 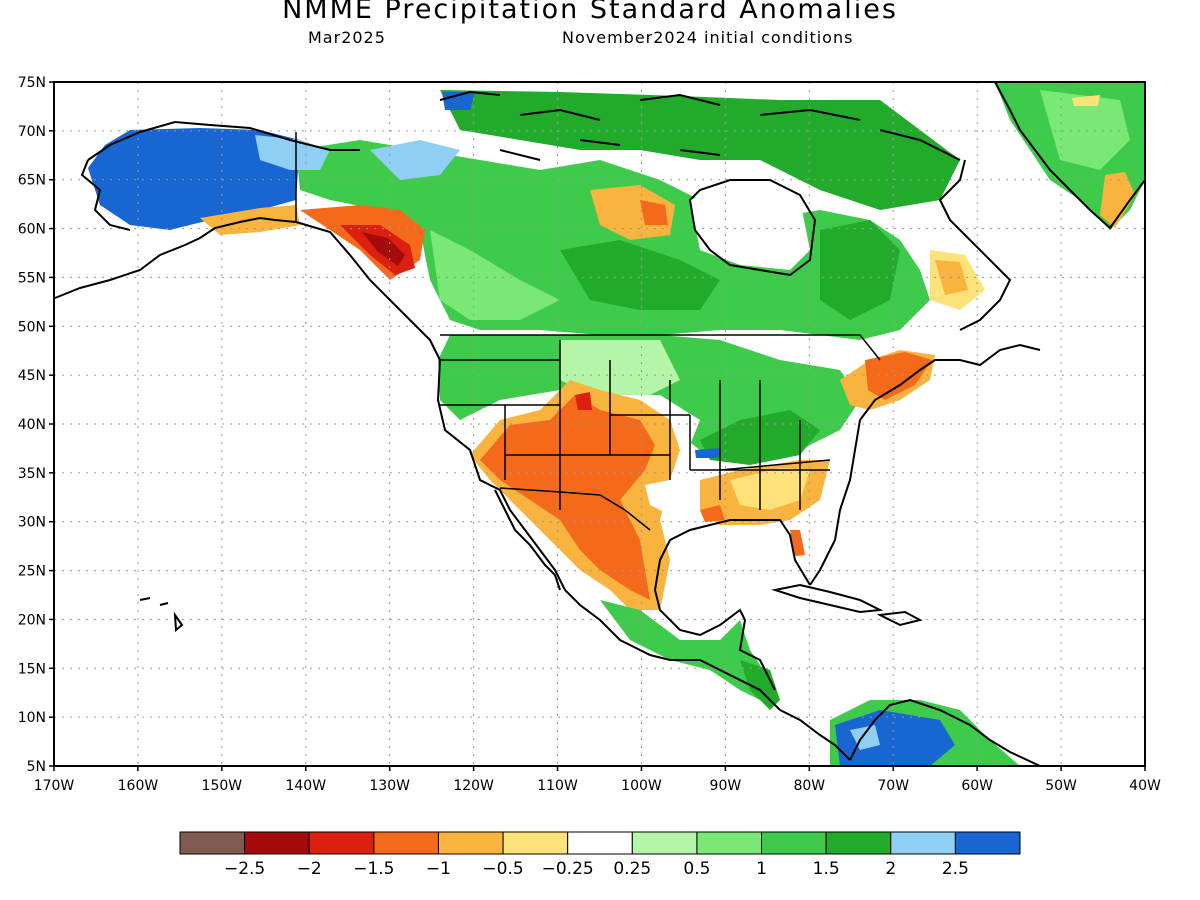 What do you see at coordinates (32, 181) in the screenshot?
I see `lat-label: 65N` at bounding box center [32, 181].